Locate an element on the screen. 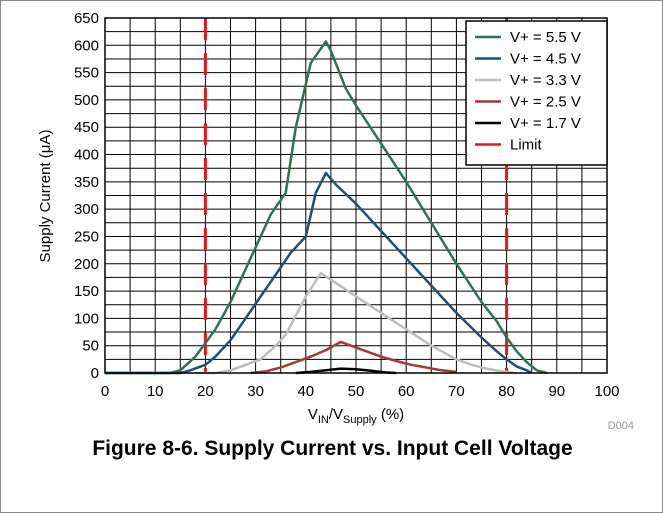 Image resolution: width=663 pixels, height=513 pixels. x-tick-label: 90 is located at coordinates (556, 391).